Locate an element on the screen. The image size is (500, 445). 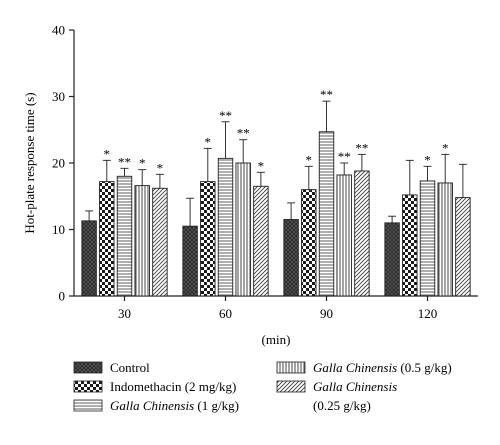
x-tick-label: 120 is located at coordinates (428, 313).